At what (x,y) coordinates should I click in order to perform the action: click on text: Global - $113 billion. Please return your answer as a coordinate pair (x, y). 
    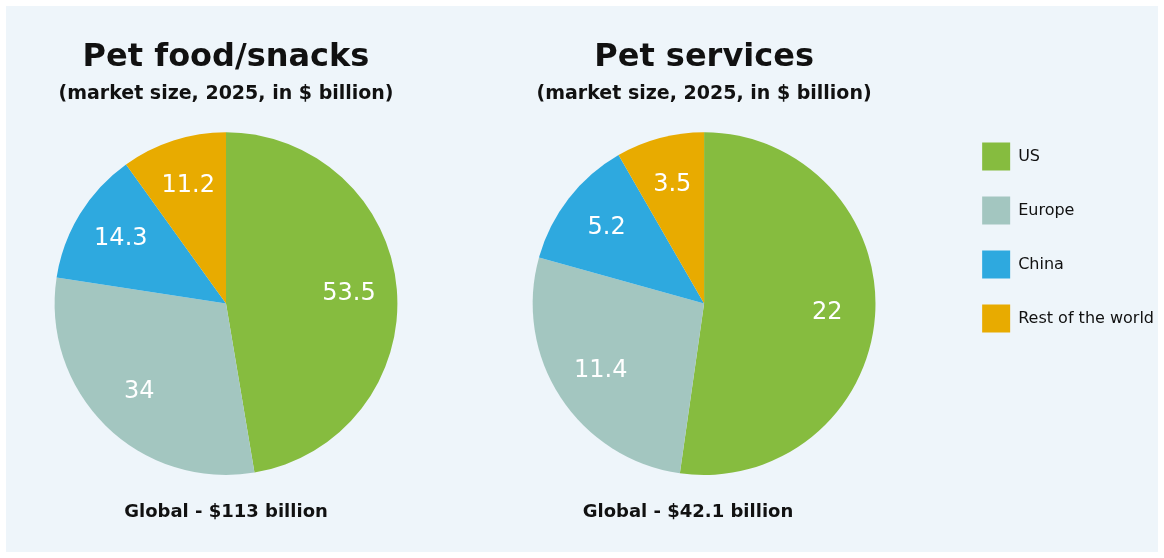
    Looking at the image, I should click on (226, 510).